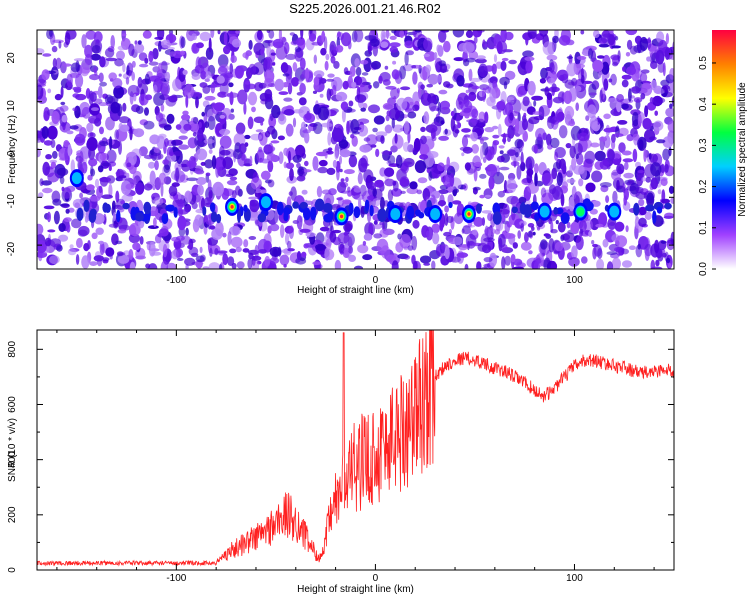  What do you see at coordinates (574, 578) in the screenshot?
I see `x-tick-label: 100` at bounding box center [574, 578].